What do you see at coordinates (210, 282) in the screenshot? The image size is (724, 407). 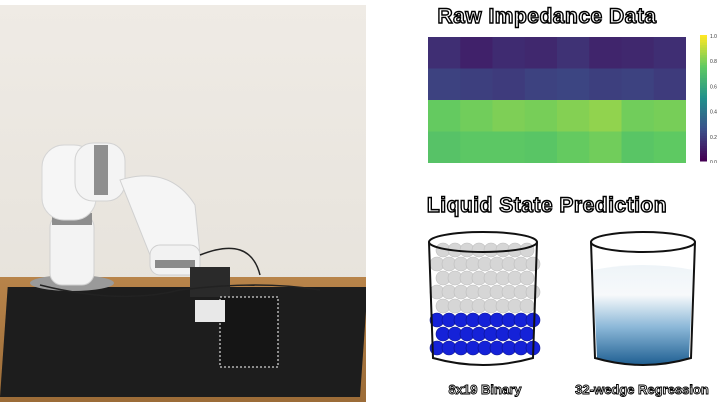 I see `robot-gripper` at bounding box center [210, 282].